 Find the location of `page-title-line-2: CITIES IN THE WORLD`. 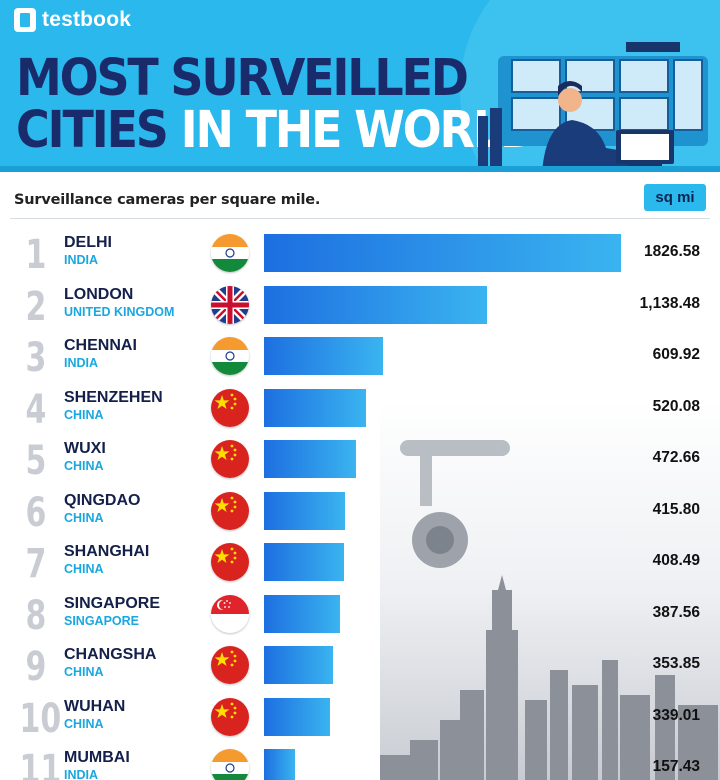

page-title-line-2: CITIES IN THE WORLD is located at coordinates (277, 129).